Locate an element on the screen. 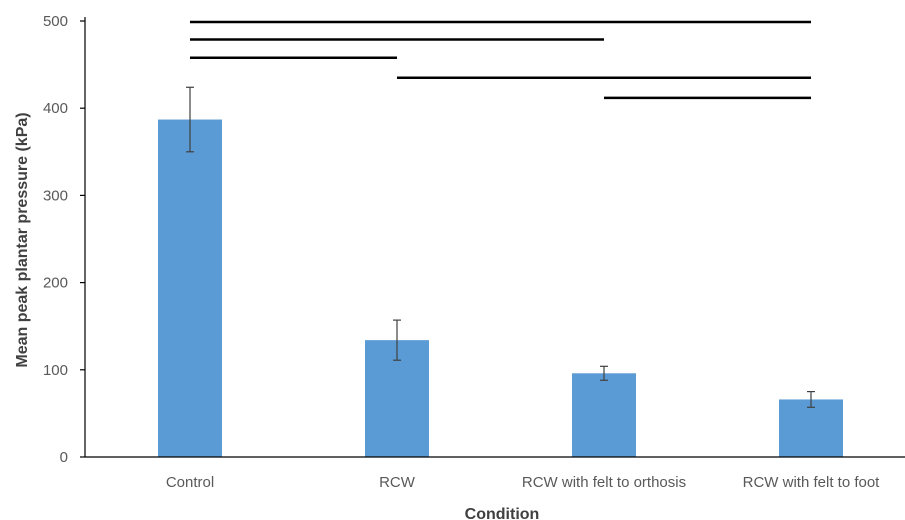  x-tick-label: Control is located at coordinates (190, 482).